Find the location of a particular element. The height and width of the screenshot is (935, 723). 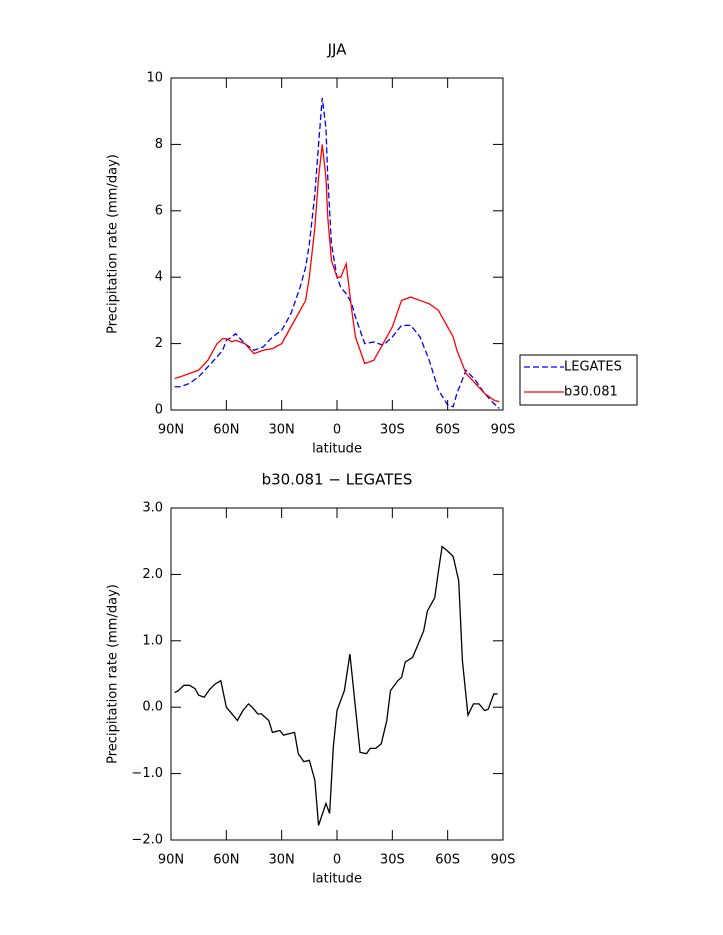

y-tick-label: 0.0 is located at coordinates (152, 707).